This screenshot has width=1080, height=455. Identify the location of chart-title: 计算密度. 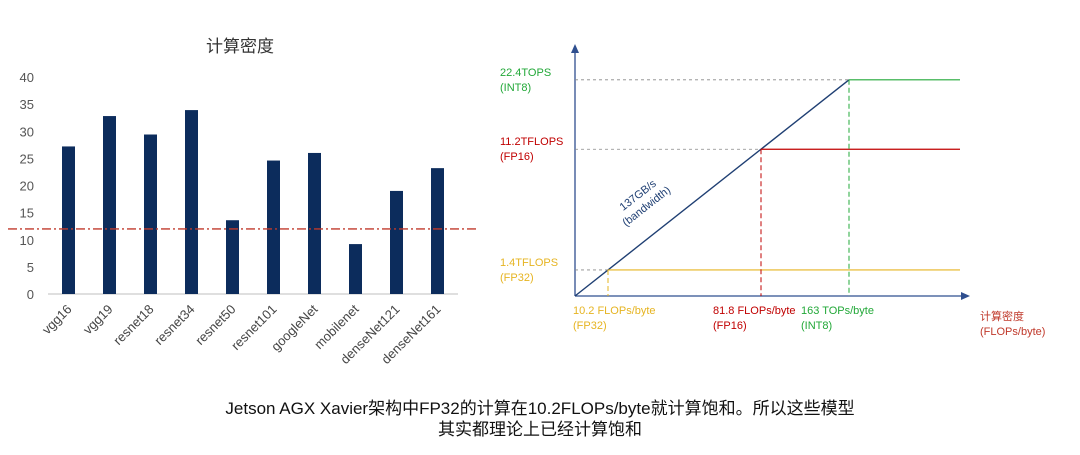
(240, 47).